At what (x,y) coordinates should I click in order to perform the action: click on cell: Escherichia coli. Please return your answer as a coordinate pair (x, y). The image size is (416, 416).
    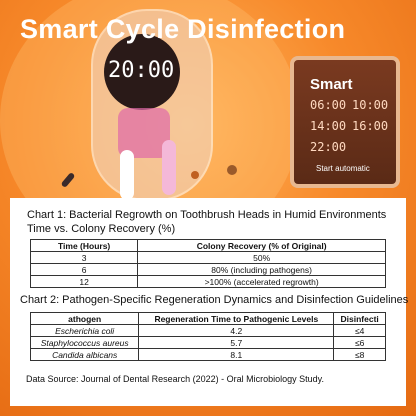
    Looking at the image, I should click on (84, 330).